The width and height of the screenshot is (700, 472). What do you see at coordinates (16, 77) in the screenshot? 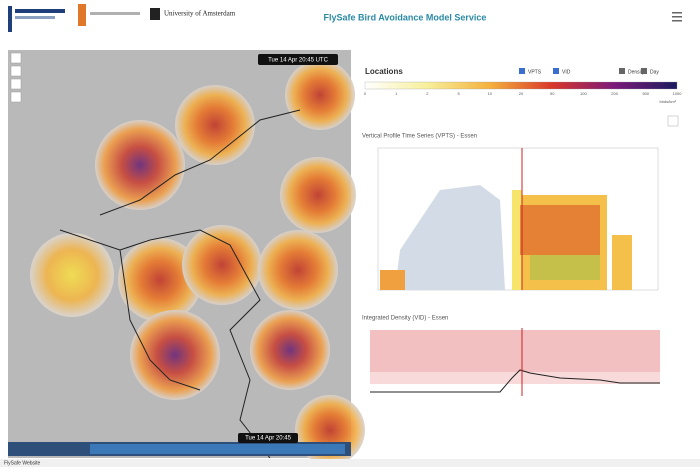
I see `zoom-controls` at bounding box center [16, 77].